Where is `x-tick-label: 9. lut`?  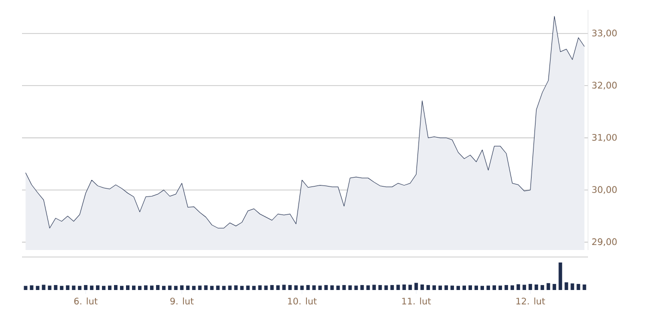
x-tick-label: 9. lut is located at coordinates (182, 301).